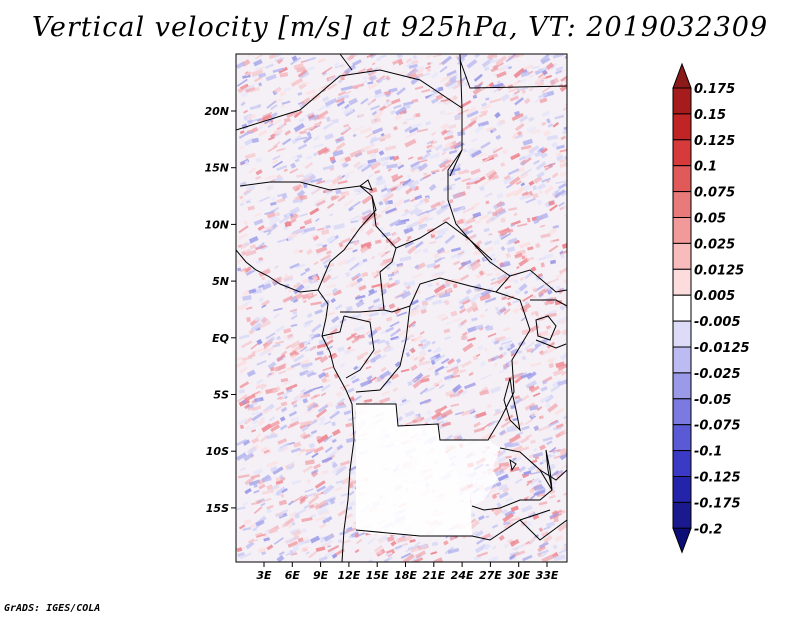 The width and height of the screenshot is (800, 618). Describe the element at coordinates (433, 575) in the screenshot. I see `lon-tick-label: 21E` at that location.